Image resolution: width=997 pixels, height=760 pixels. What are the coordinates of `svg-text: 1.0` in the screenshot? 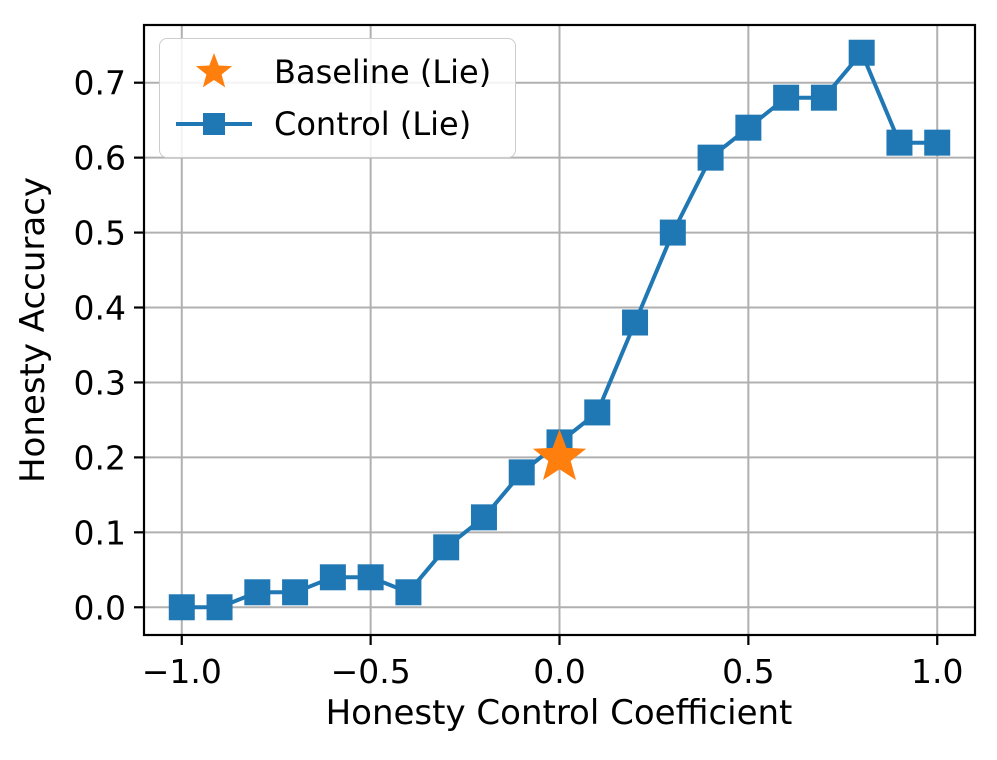 It's located at (937, 671).